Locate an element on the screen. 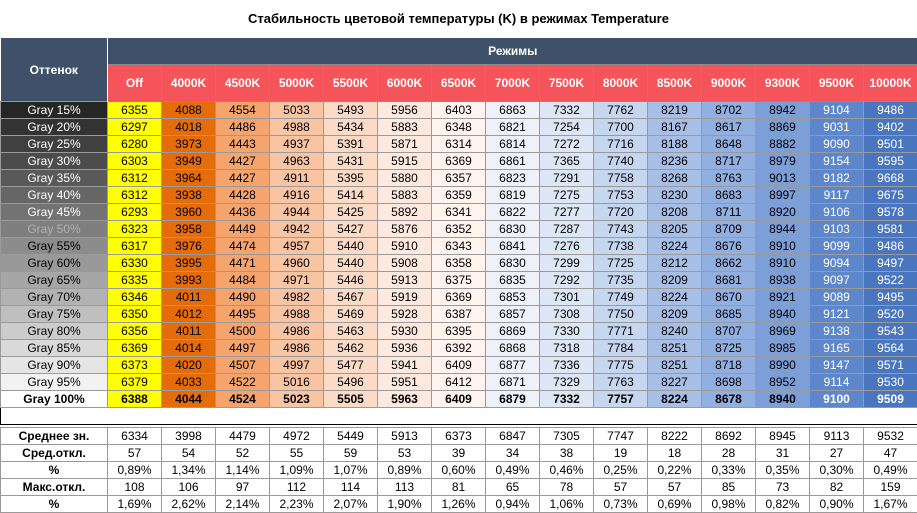 The height and width of the screenshot is (513, 917). cell: 8685 is located at coordinates (729, 314).